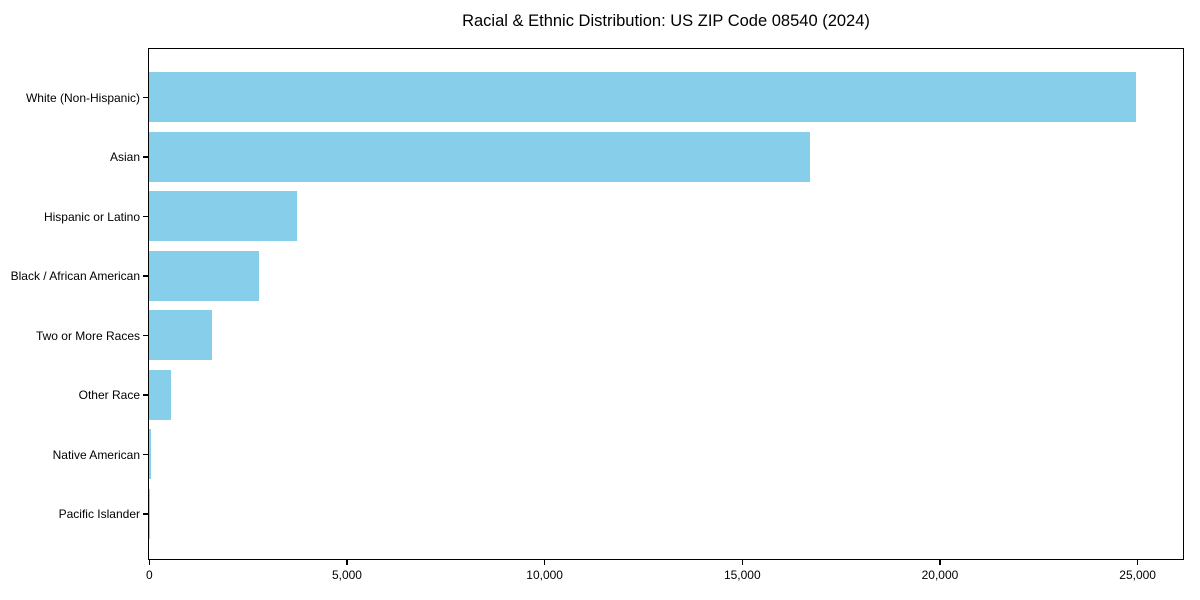  Describe the element at coordinates (544, 575) in the screenshot. I see `x-tick-label: 10,000` at that location.